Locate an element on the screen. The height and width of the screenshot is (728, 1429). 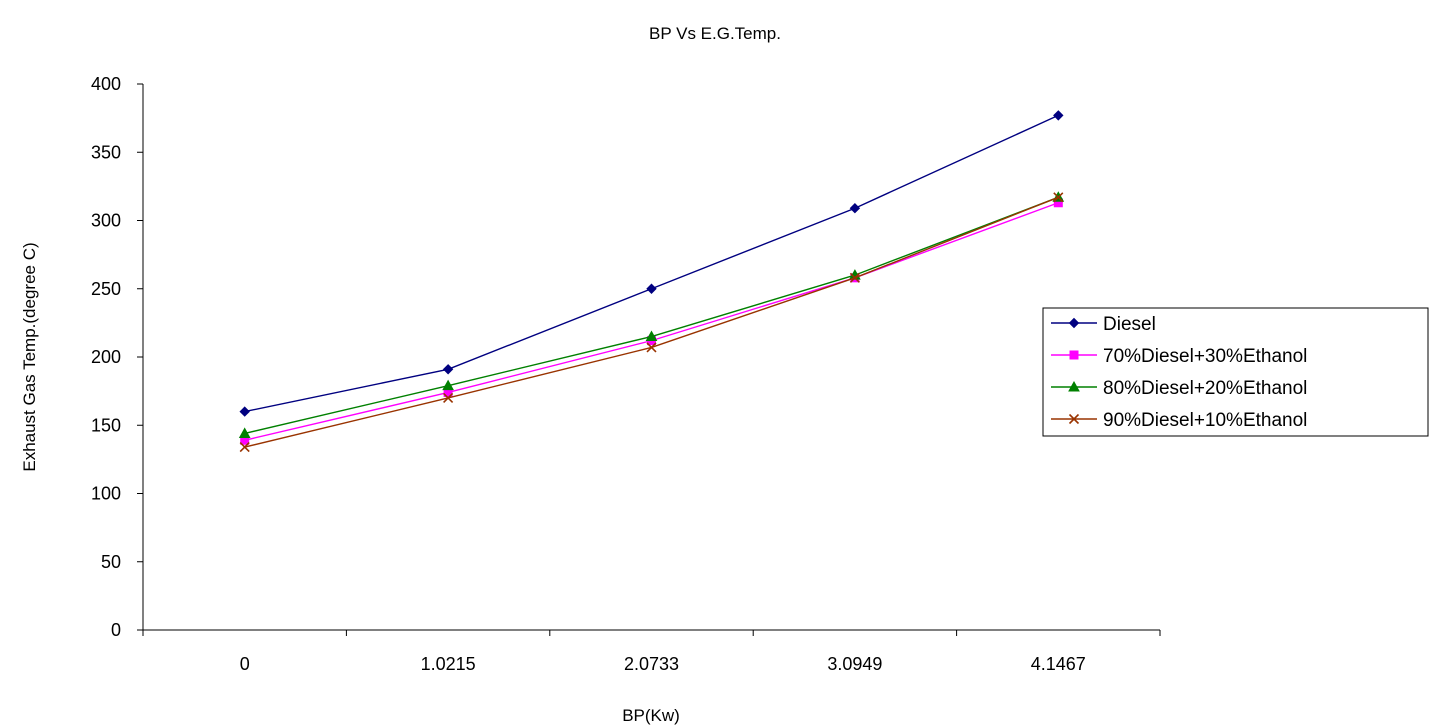
y-axis-label: Exhaust Gas Temp.(degree C) is located at coordinates (29, 356).